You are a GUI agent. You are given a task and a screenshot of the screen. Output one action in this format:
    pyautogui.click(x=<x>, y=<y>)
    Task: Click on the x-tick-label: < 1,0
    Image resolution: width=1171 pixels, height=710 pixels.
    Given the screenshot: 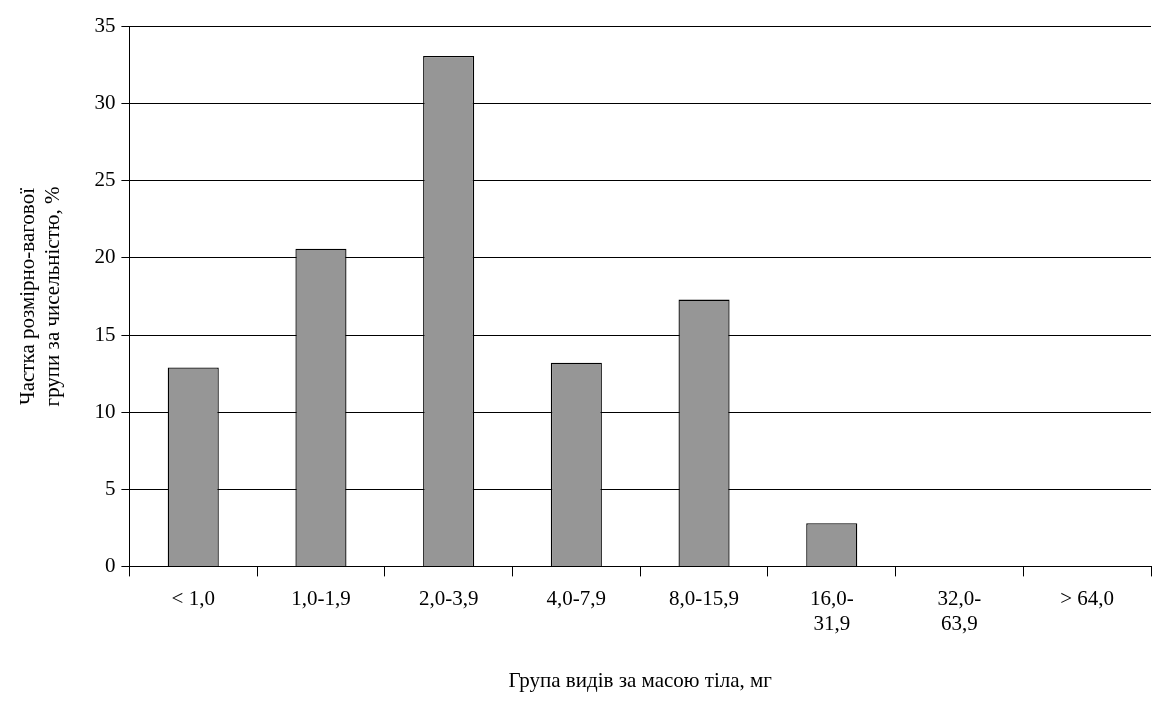 What is the action you would take?
    pyautogui.click(x=193, y=597)
    